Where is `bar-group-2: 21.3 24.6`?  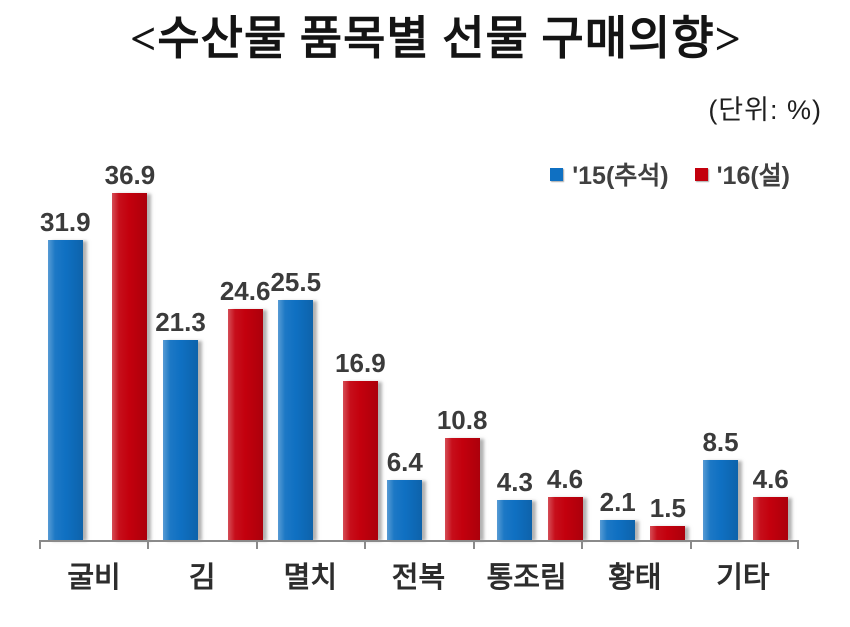
bar-group-2: 21.3 24.6 is located at coordinates (212, 340).